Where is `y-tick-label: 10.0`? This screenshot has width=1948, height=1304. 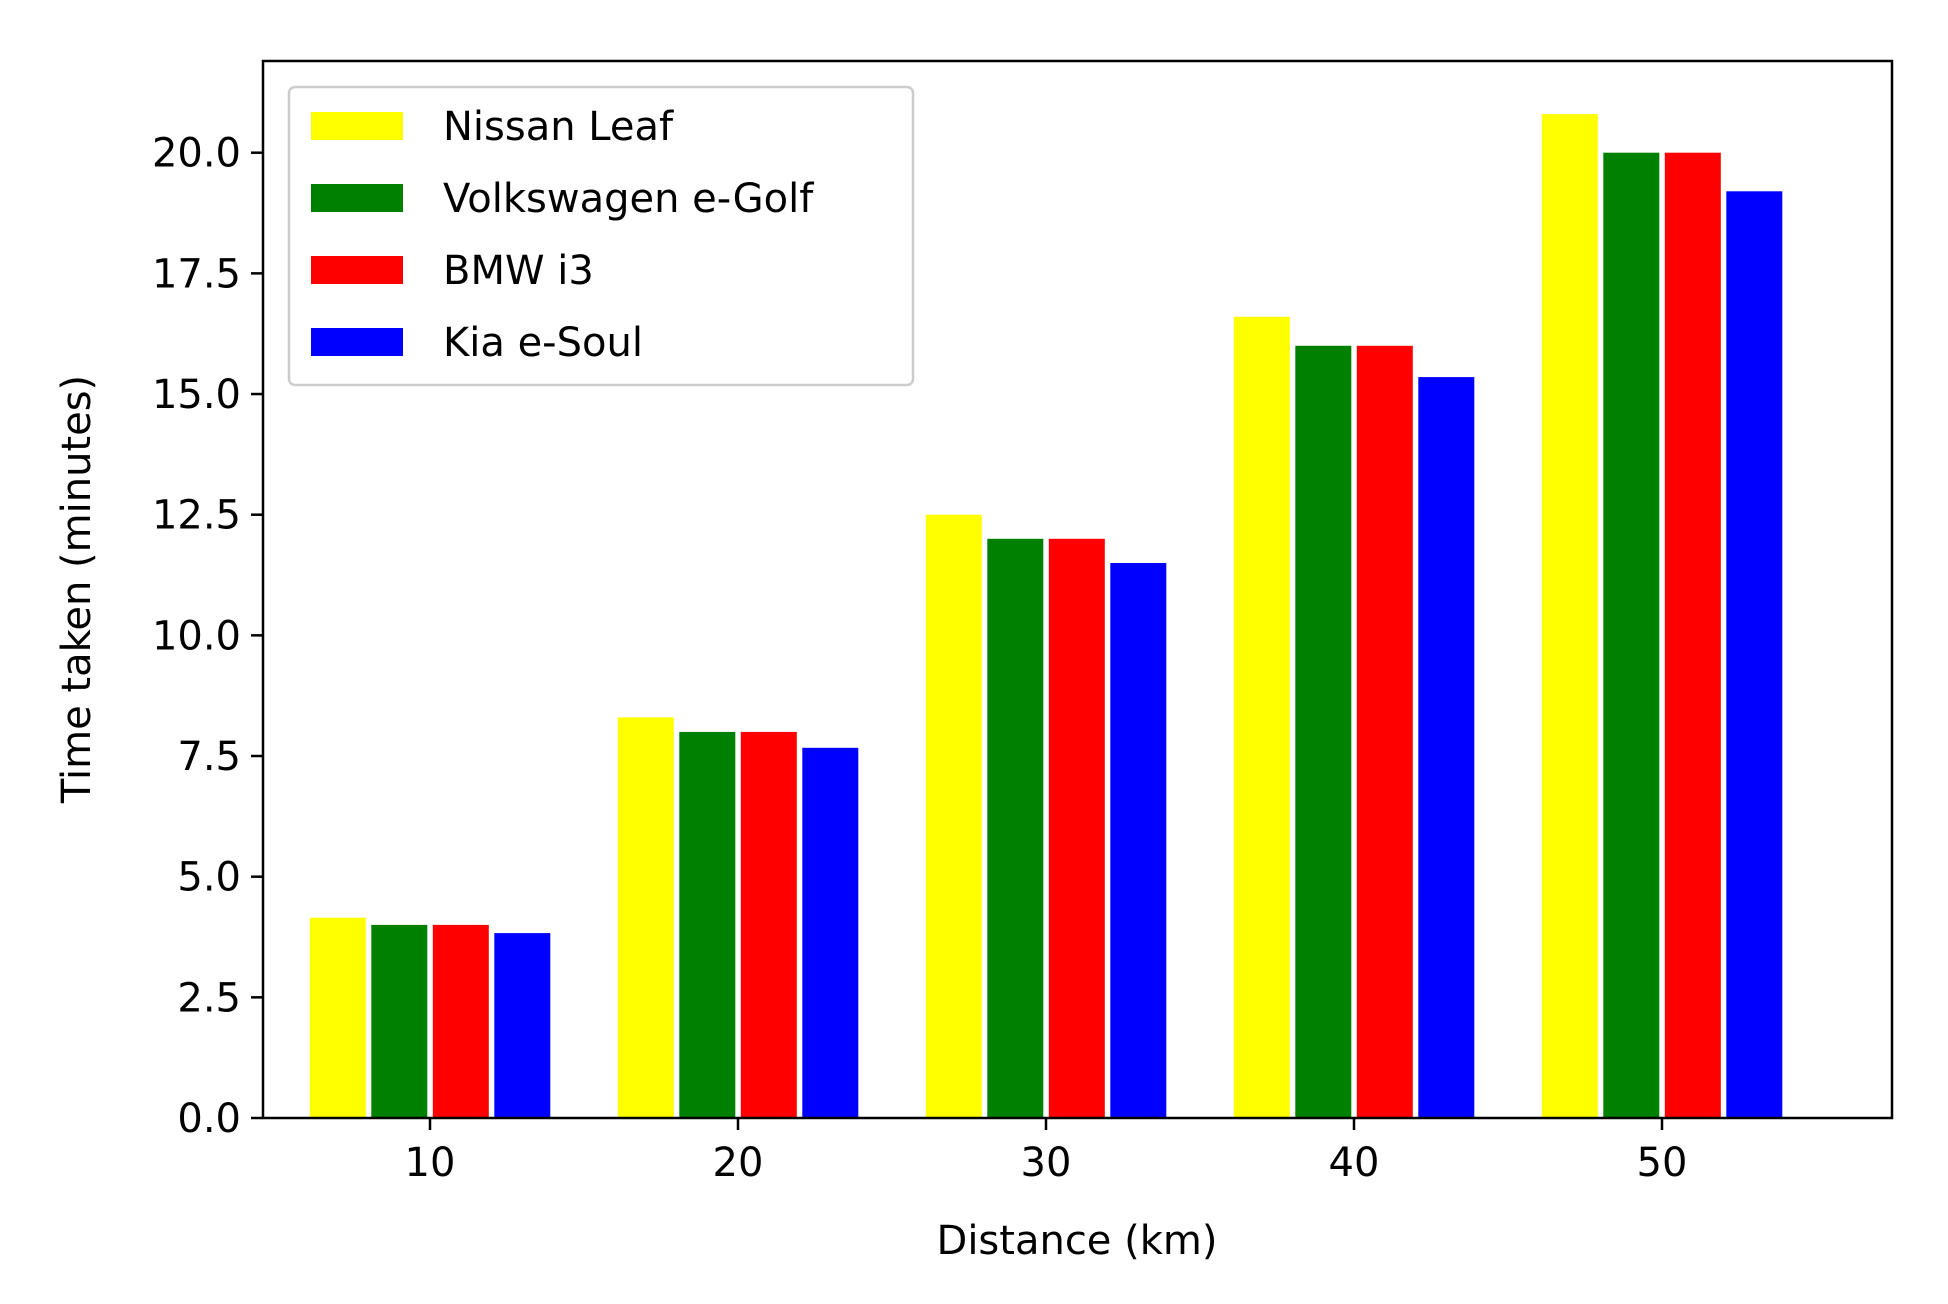
y-tick-label: 10.0 is located at coordinates (196, 636).